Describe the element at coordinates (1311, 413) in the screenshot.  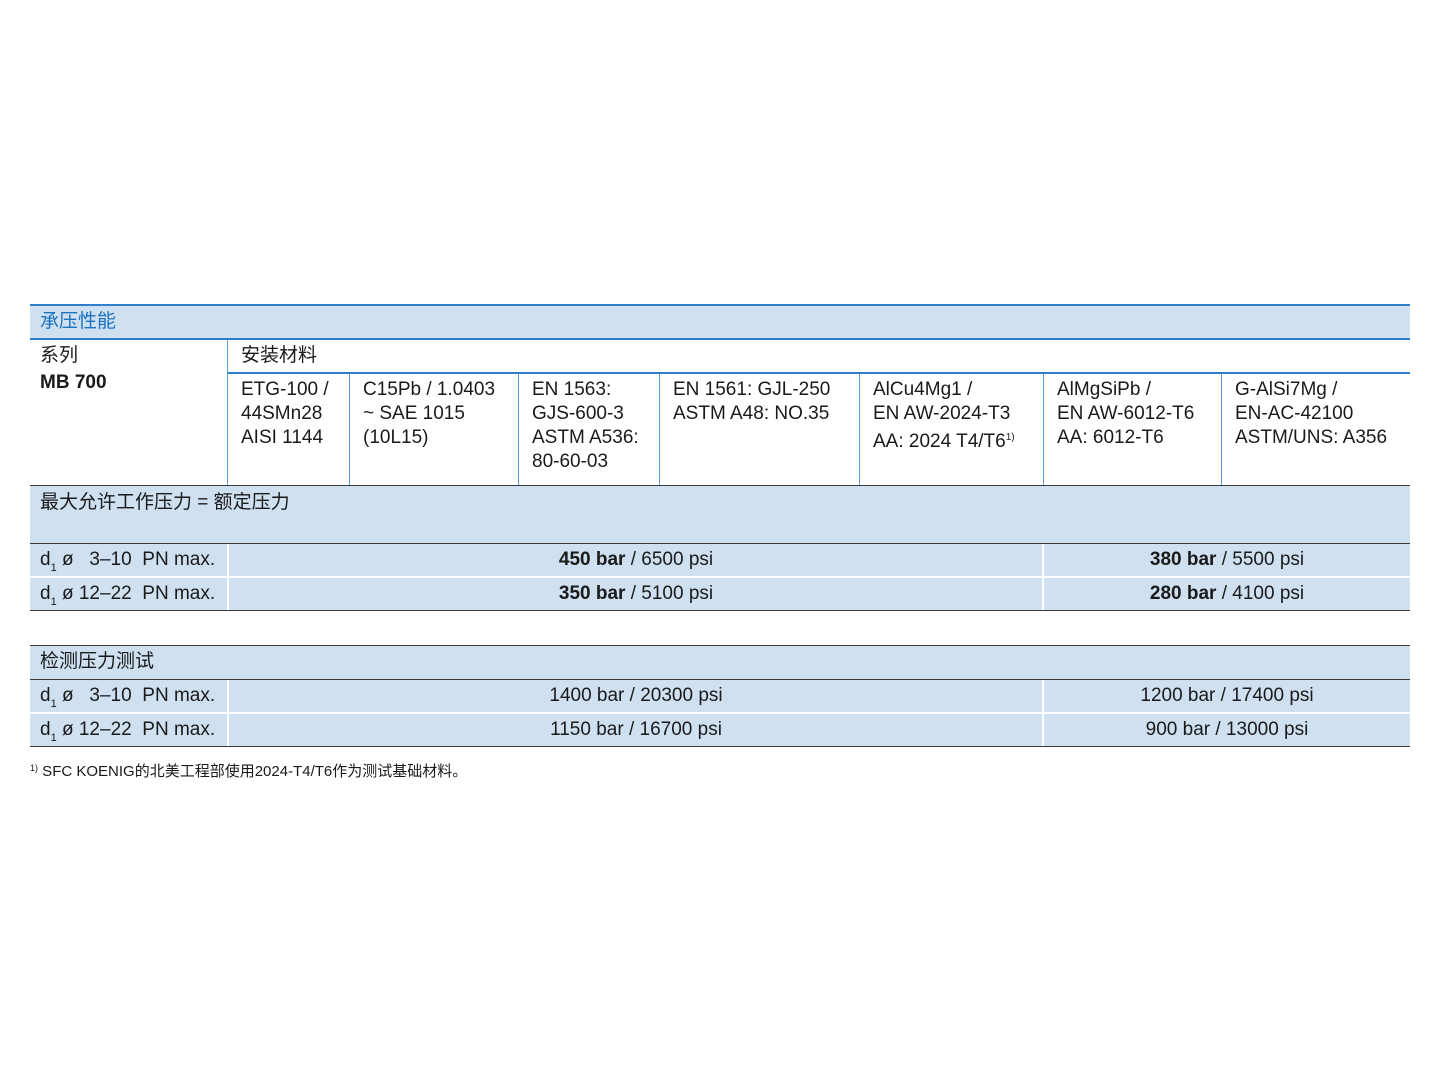
I see `material-cell: G-AlSi7Mg / EN-AC-42100 ASTM/UNS: A356` at that location.